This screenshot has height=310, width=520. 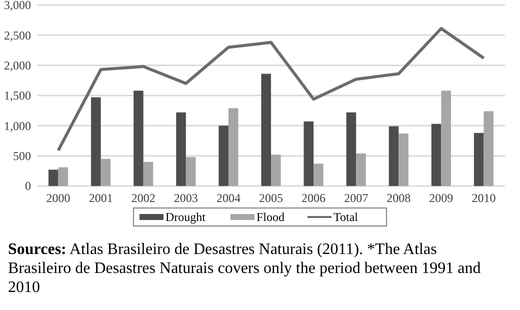 What do you see at coordinates (398, 198) in the screenshot?
I see `x-tick-label: 2008` at bounding box center [398, 198].